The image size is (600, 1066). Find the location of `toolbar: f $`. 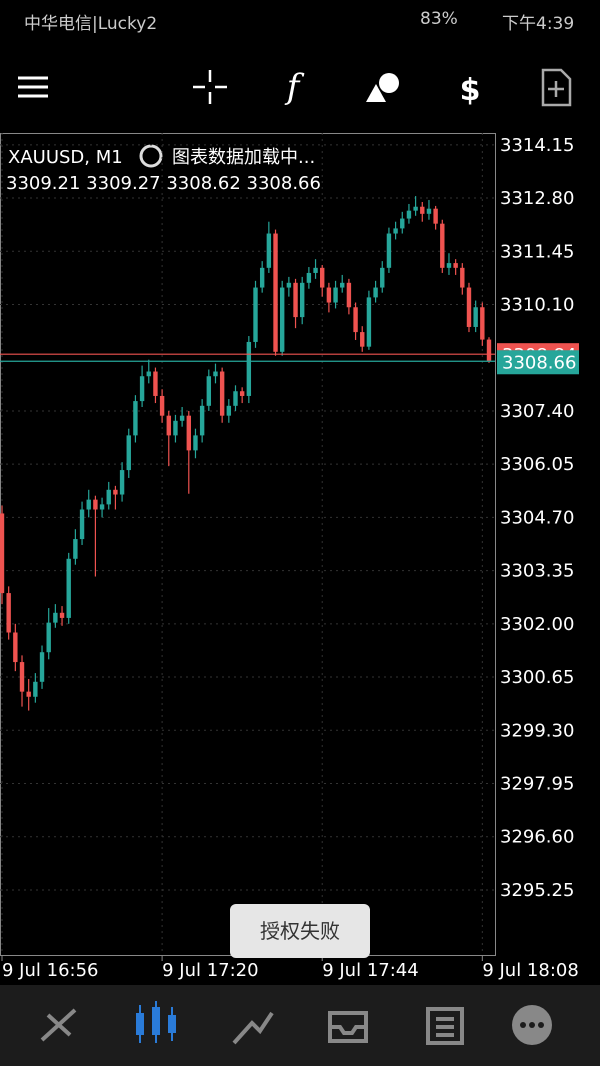

toolbar: f $ is located at coordinates (295, 87).